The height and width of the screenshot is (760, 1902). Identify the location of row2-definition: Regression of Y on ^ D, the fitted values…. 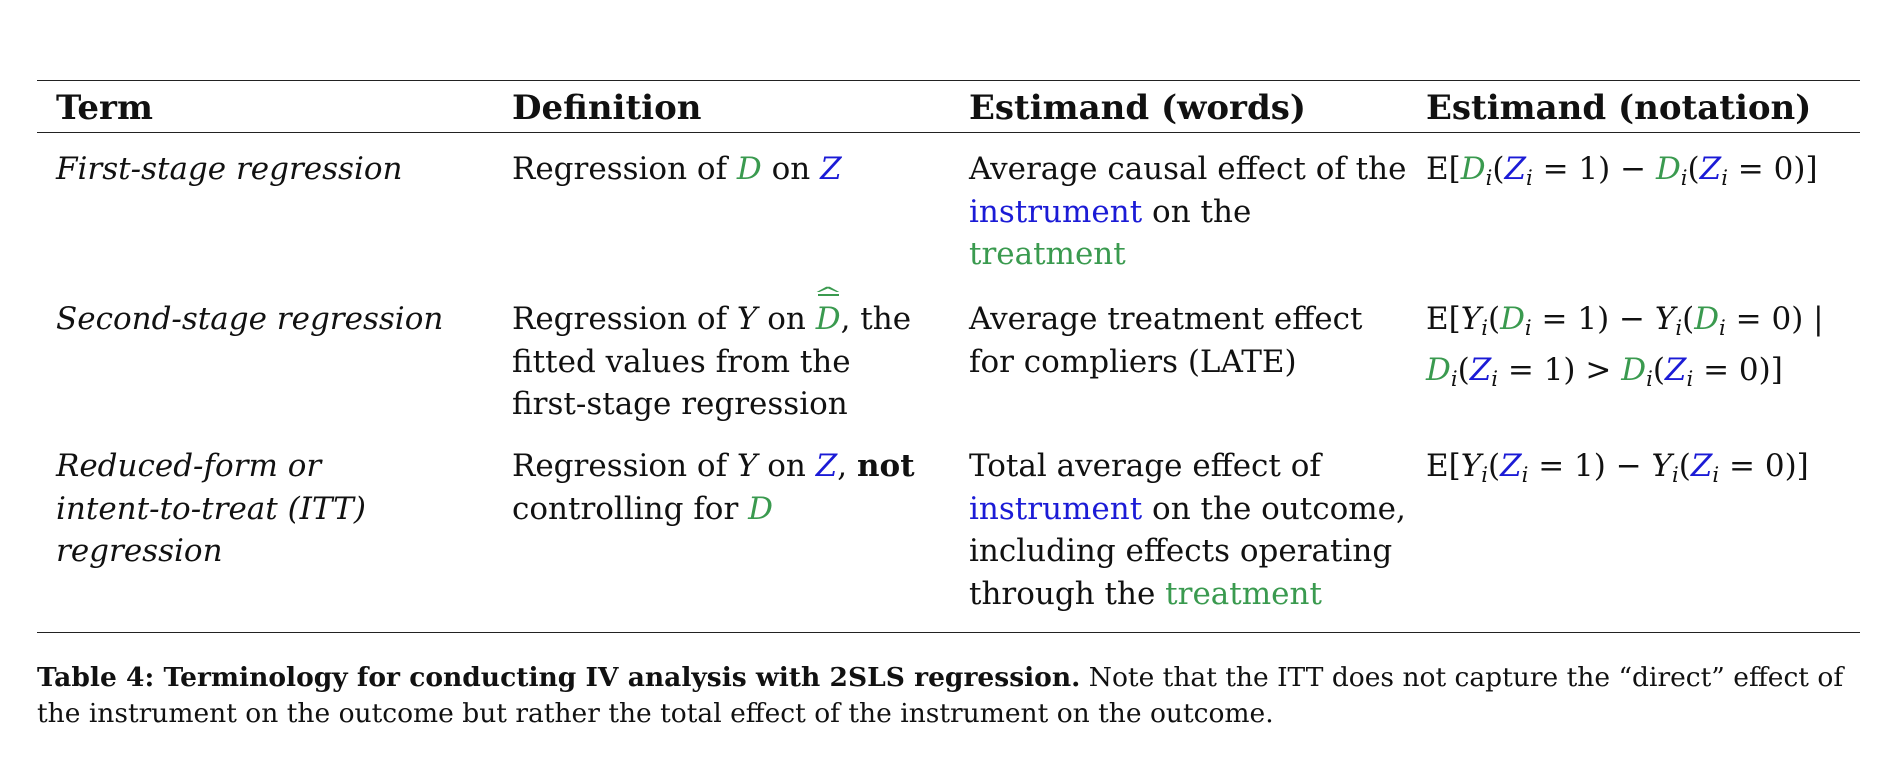
(712, 355).